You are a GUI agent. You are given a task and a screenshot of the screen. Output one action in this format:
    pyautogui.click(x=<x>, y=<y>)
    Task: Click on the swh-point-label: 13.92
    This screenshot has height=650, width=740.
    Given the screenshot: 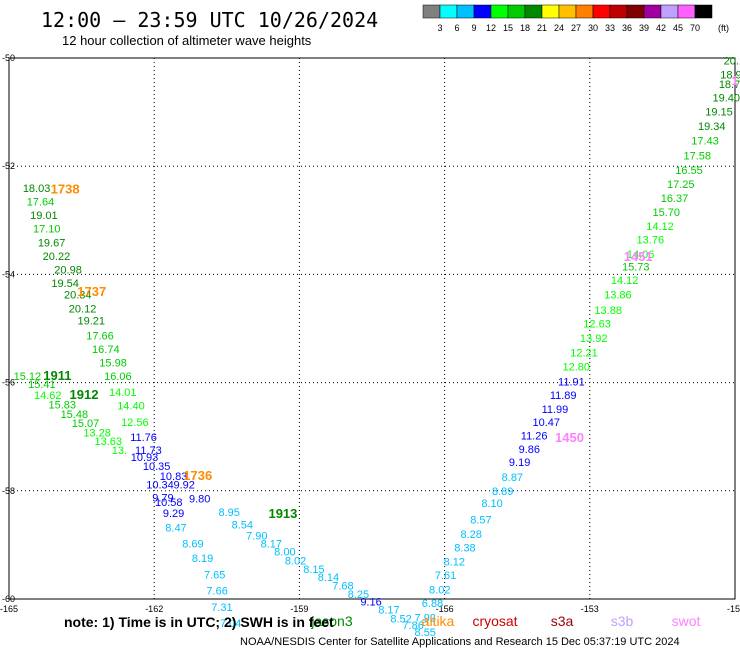 What is the action you would take?
    pyautogui.click(x=594, y=339)
    